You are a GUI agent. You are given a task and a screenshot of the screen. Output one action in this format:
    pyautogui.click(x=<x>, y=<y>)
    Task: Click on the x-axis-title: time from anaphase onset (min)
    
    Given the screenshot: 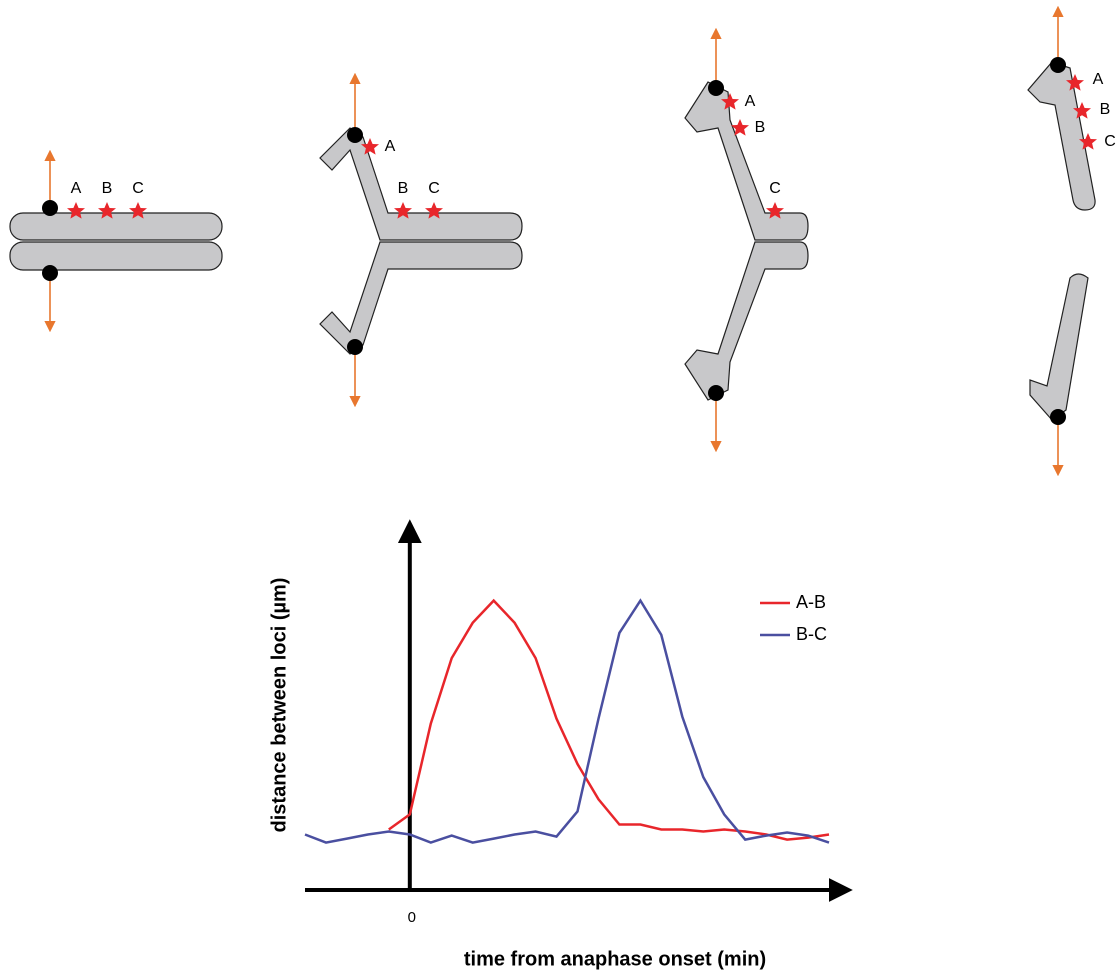 What is the action you would take?
    pyautogui.click(x=615, y=959)
    